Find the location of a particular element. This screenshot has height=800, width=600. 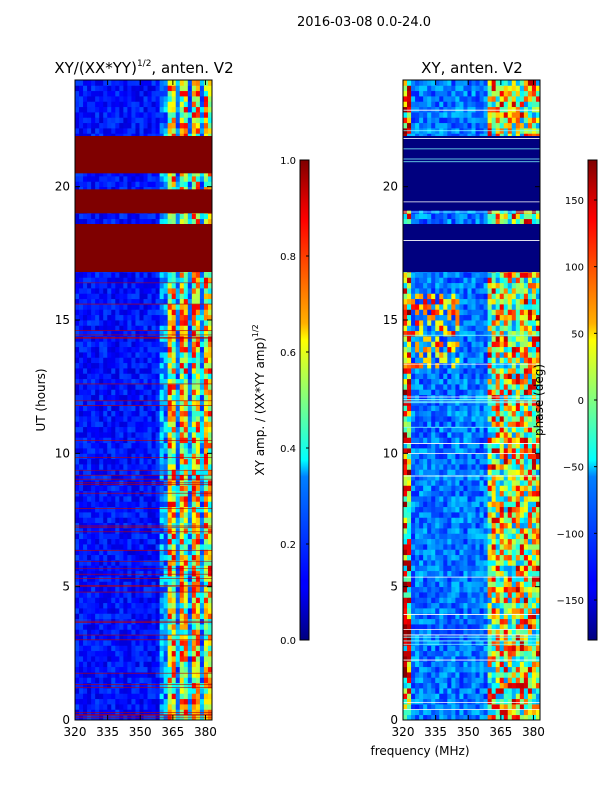

phase-colorbar-label: phase (deg) is located at coordinates (539, 400).